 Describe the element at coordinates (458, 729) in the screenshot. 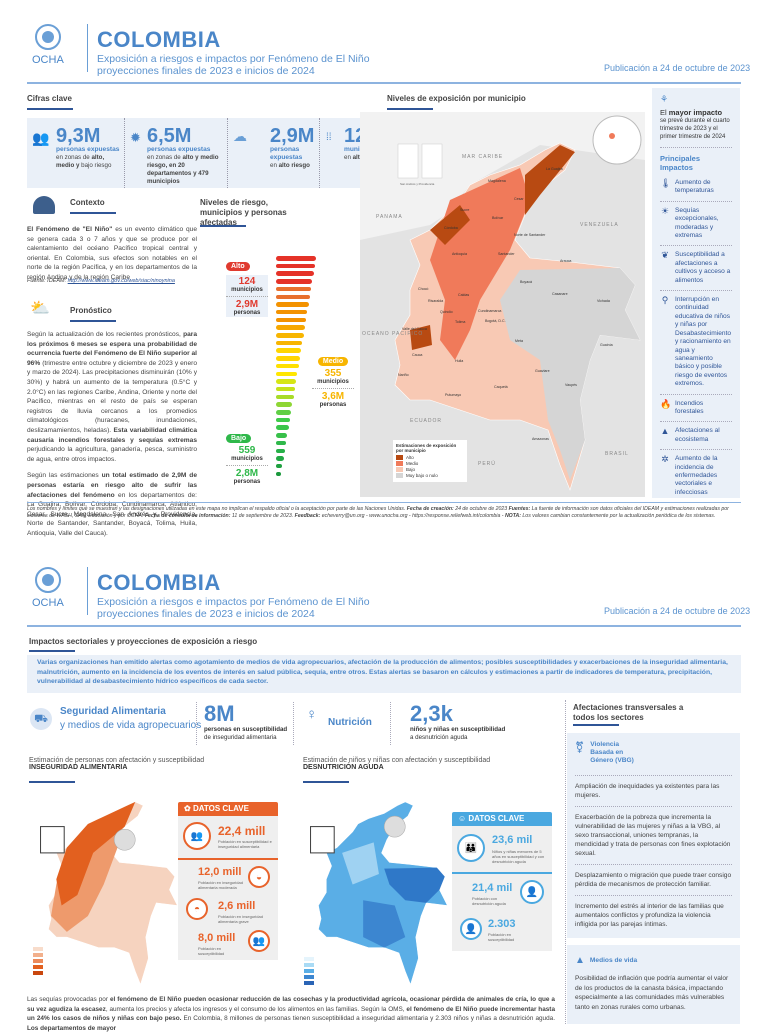

I see `nutrition-value-l1: niños y niñas en susceptibilidad` at that location.